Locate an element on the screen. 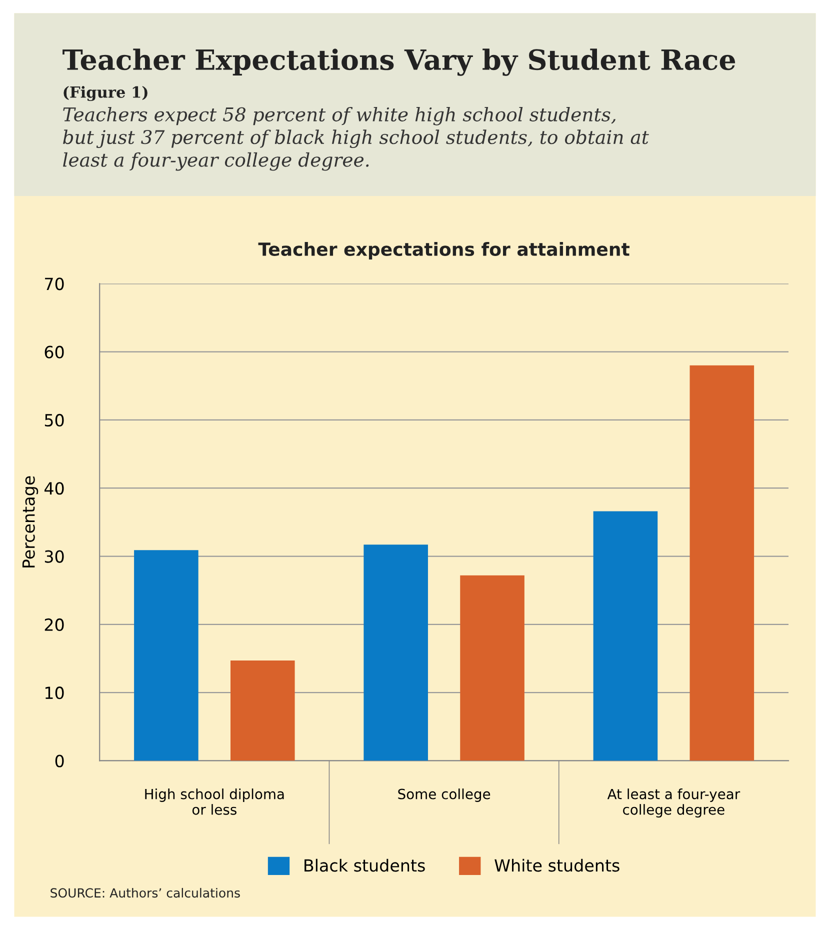 The width and height of the screenshot is (830, 930). chart-subtitle: (Figure 1) is located at coordinates (106, 94).